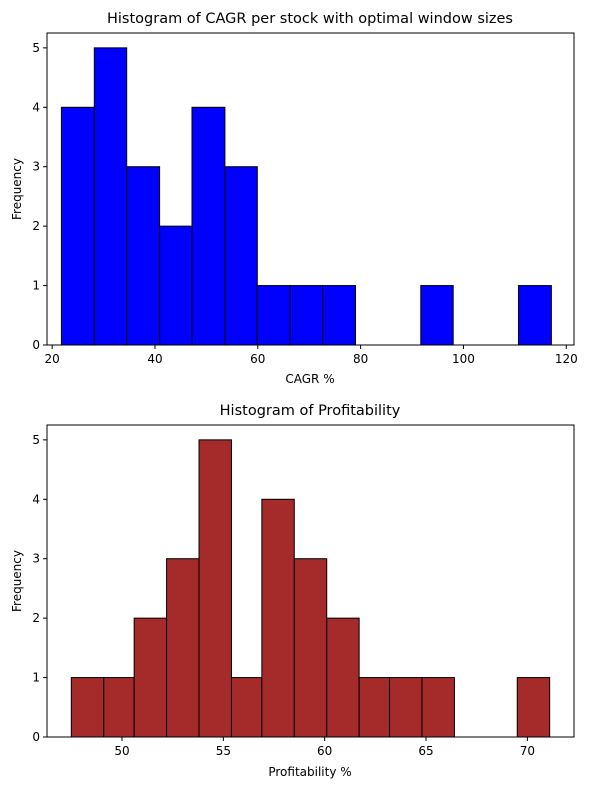  What do you see at coordinates (311, 355) in the screenshot?
I see `x-ticks: 20 40 60 80 100 120` at bounding box center [311, 355].